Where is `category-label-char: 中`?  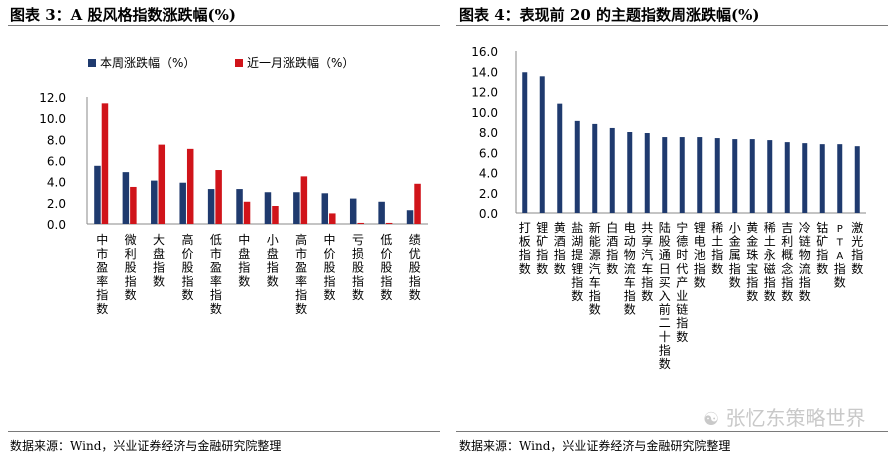 category-label-char: 中 is located at coordinates (330, 239).